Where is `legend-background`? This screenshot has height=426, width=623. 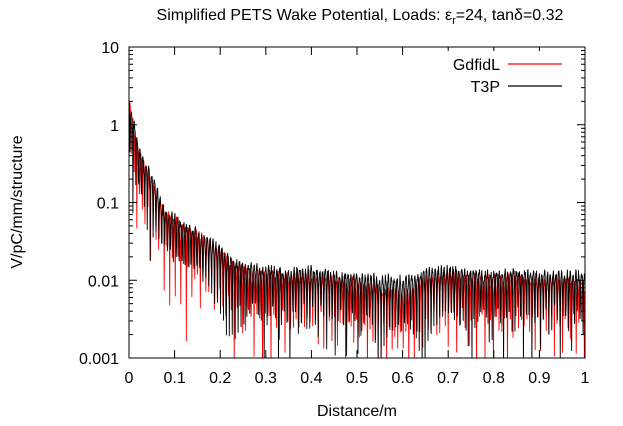 legend-background is located at coordinates (504, 76).